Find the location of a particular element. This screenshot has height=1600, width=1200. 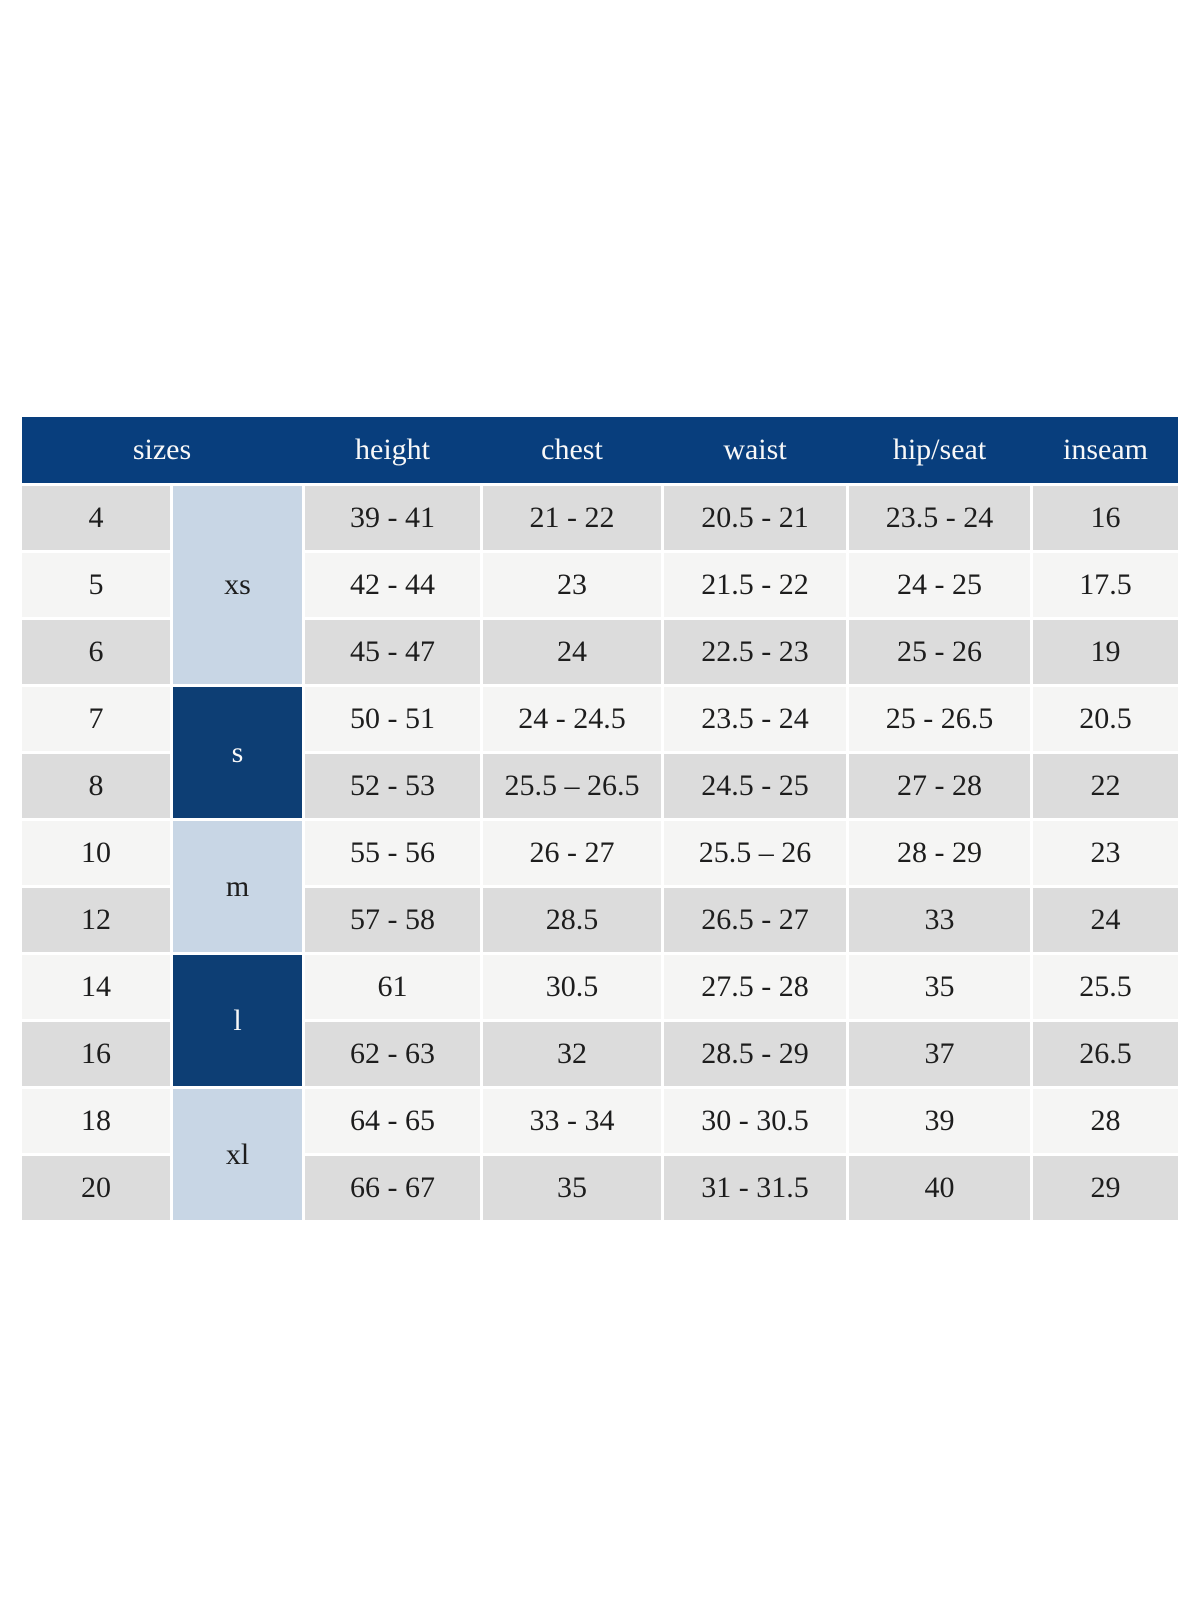

hip-seat-cell: 28 - 29 is located at coordinates (939, 853).